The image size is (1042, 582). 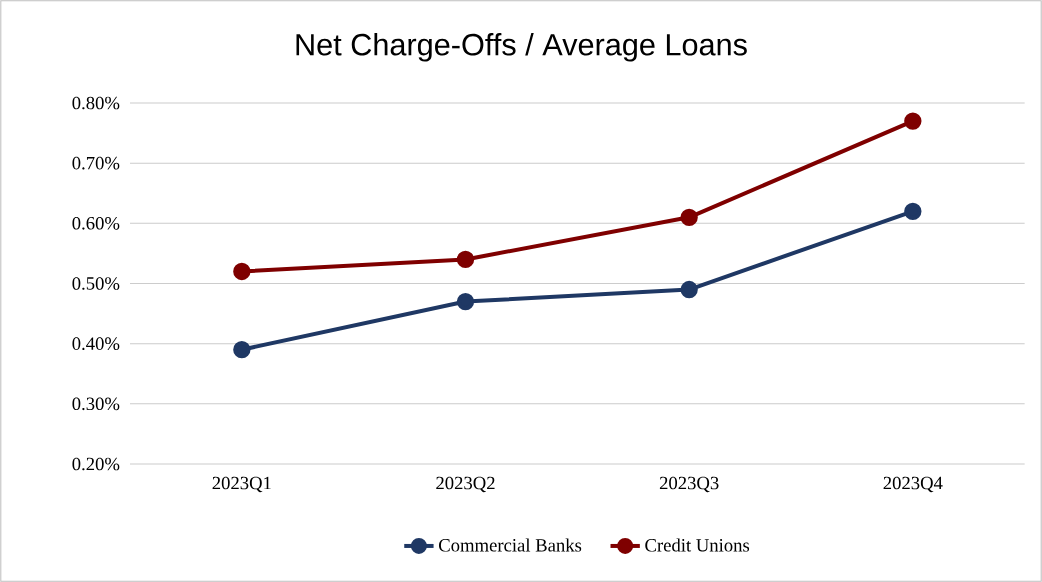 I want to click on y-tick-label: 0.50%, so click(x=96, y=283).